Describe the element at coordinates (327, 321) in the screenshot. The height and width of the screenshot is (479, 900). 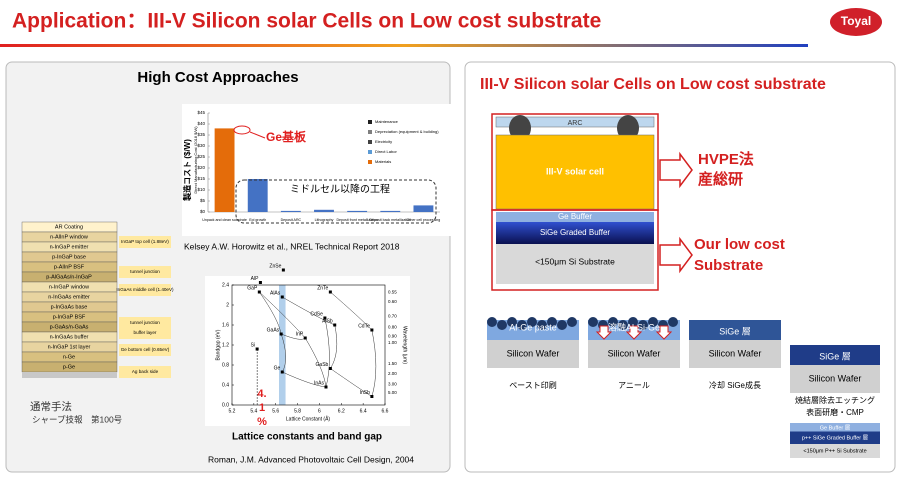
I see `point-label: AlSb` at that location.